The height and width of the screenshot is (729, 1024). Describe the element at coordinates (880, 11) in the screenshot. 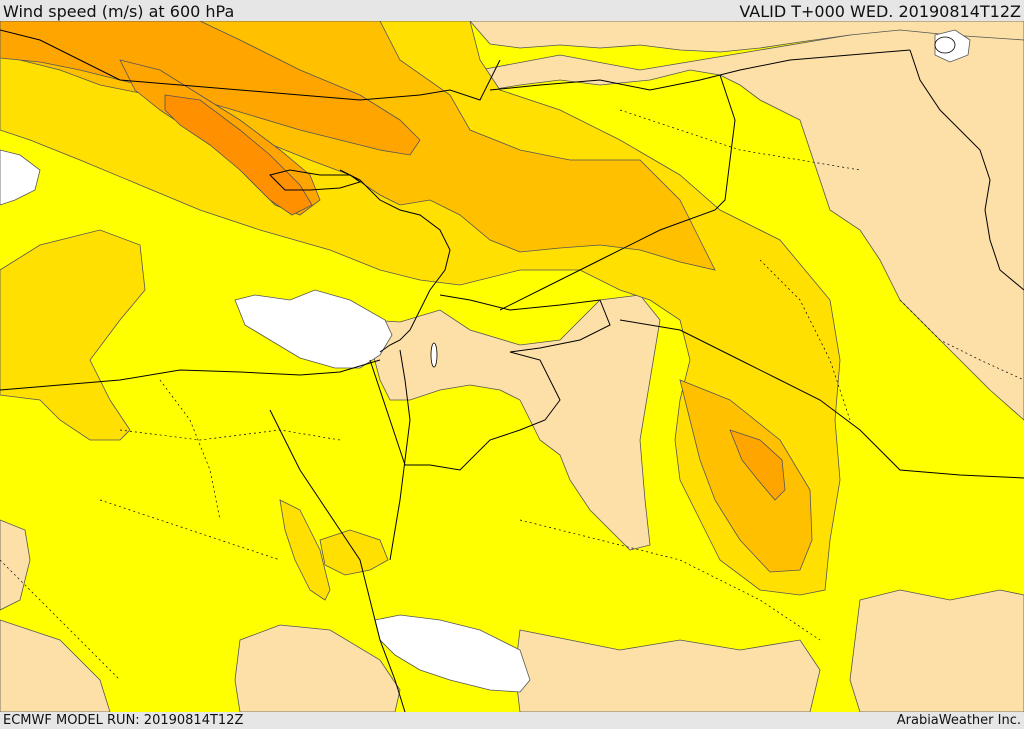

I see `valid-time: VALID T+000 WED. 20190814T12Z` at that location.